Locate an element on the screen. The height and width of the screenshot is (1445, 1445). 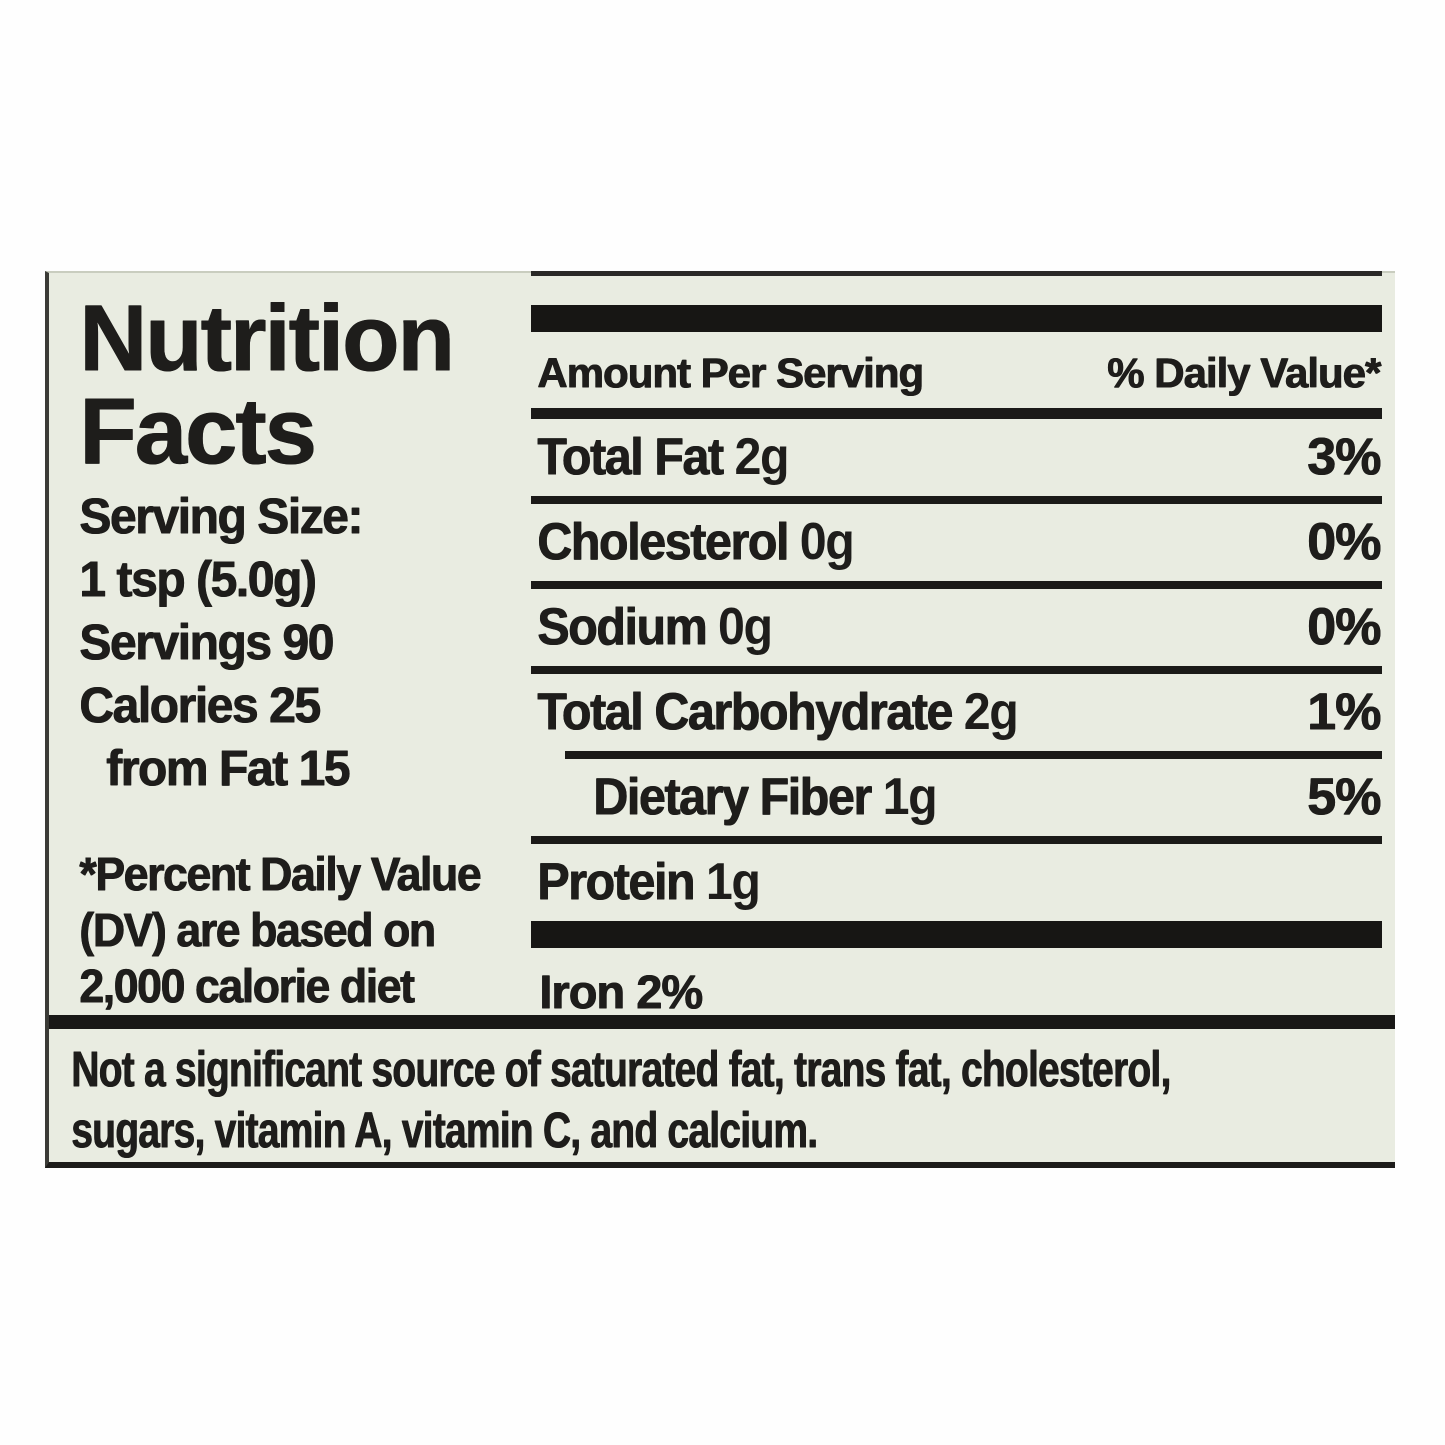
calories-value: Calories 25 is located at coordinates (200, 705).